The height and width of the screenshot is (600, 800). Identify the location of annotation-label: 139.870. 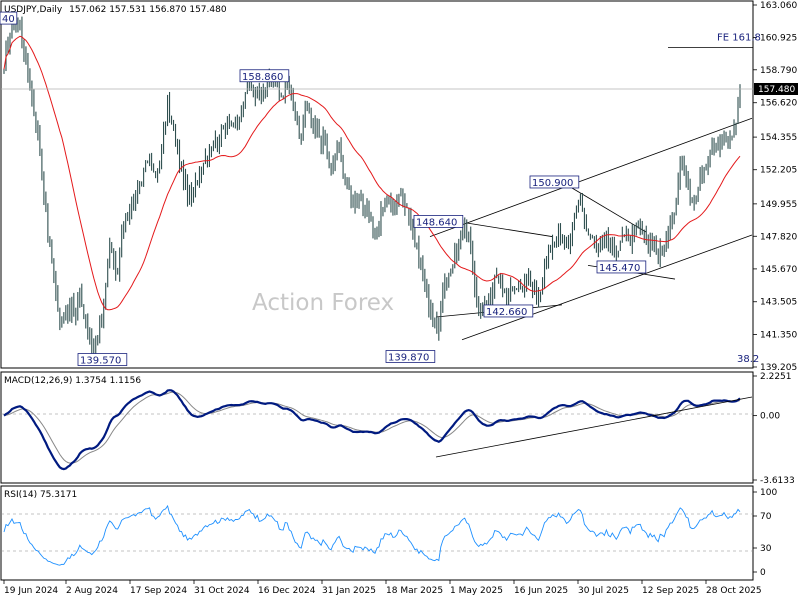
(408, 357).